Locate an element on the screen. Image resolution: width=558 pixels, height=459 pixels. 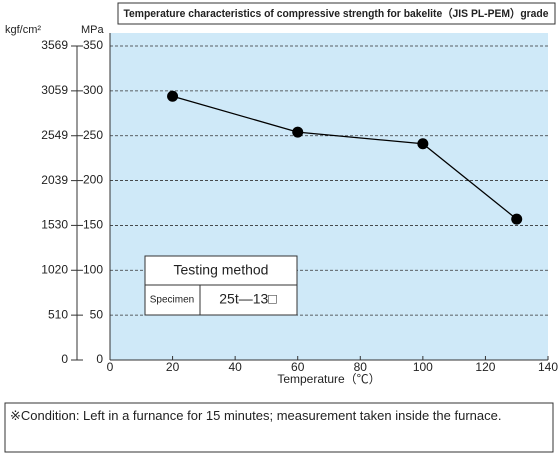
note-box is located at coordinates (279, 427).